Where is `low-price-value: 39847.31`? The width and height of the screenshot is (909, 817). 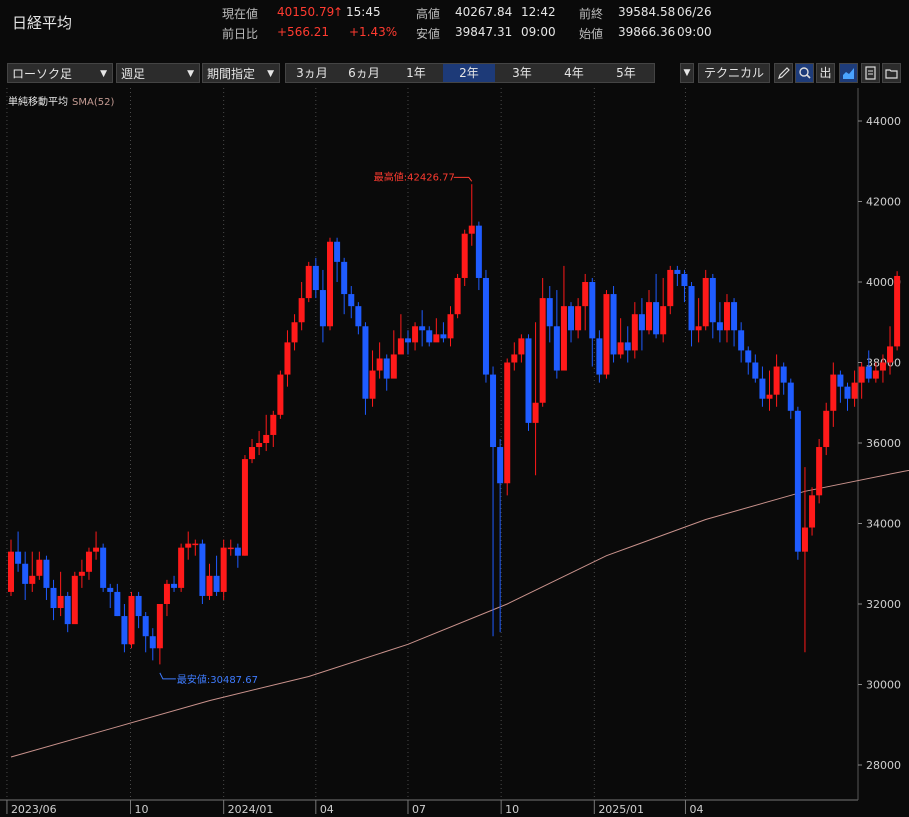
low-price-value: 39847.31 is located at coordinates (484, 32).